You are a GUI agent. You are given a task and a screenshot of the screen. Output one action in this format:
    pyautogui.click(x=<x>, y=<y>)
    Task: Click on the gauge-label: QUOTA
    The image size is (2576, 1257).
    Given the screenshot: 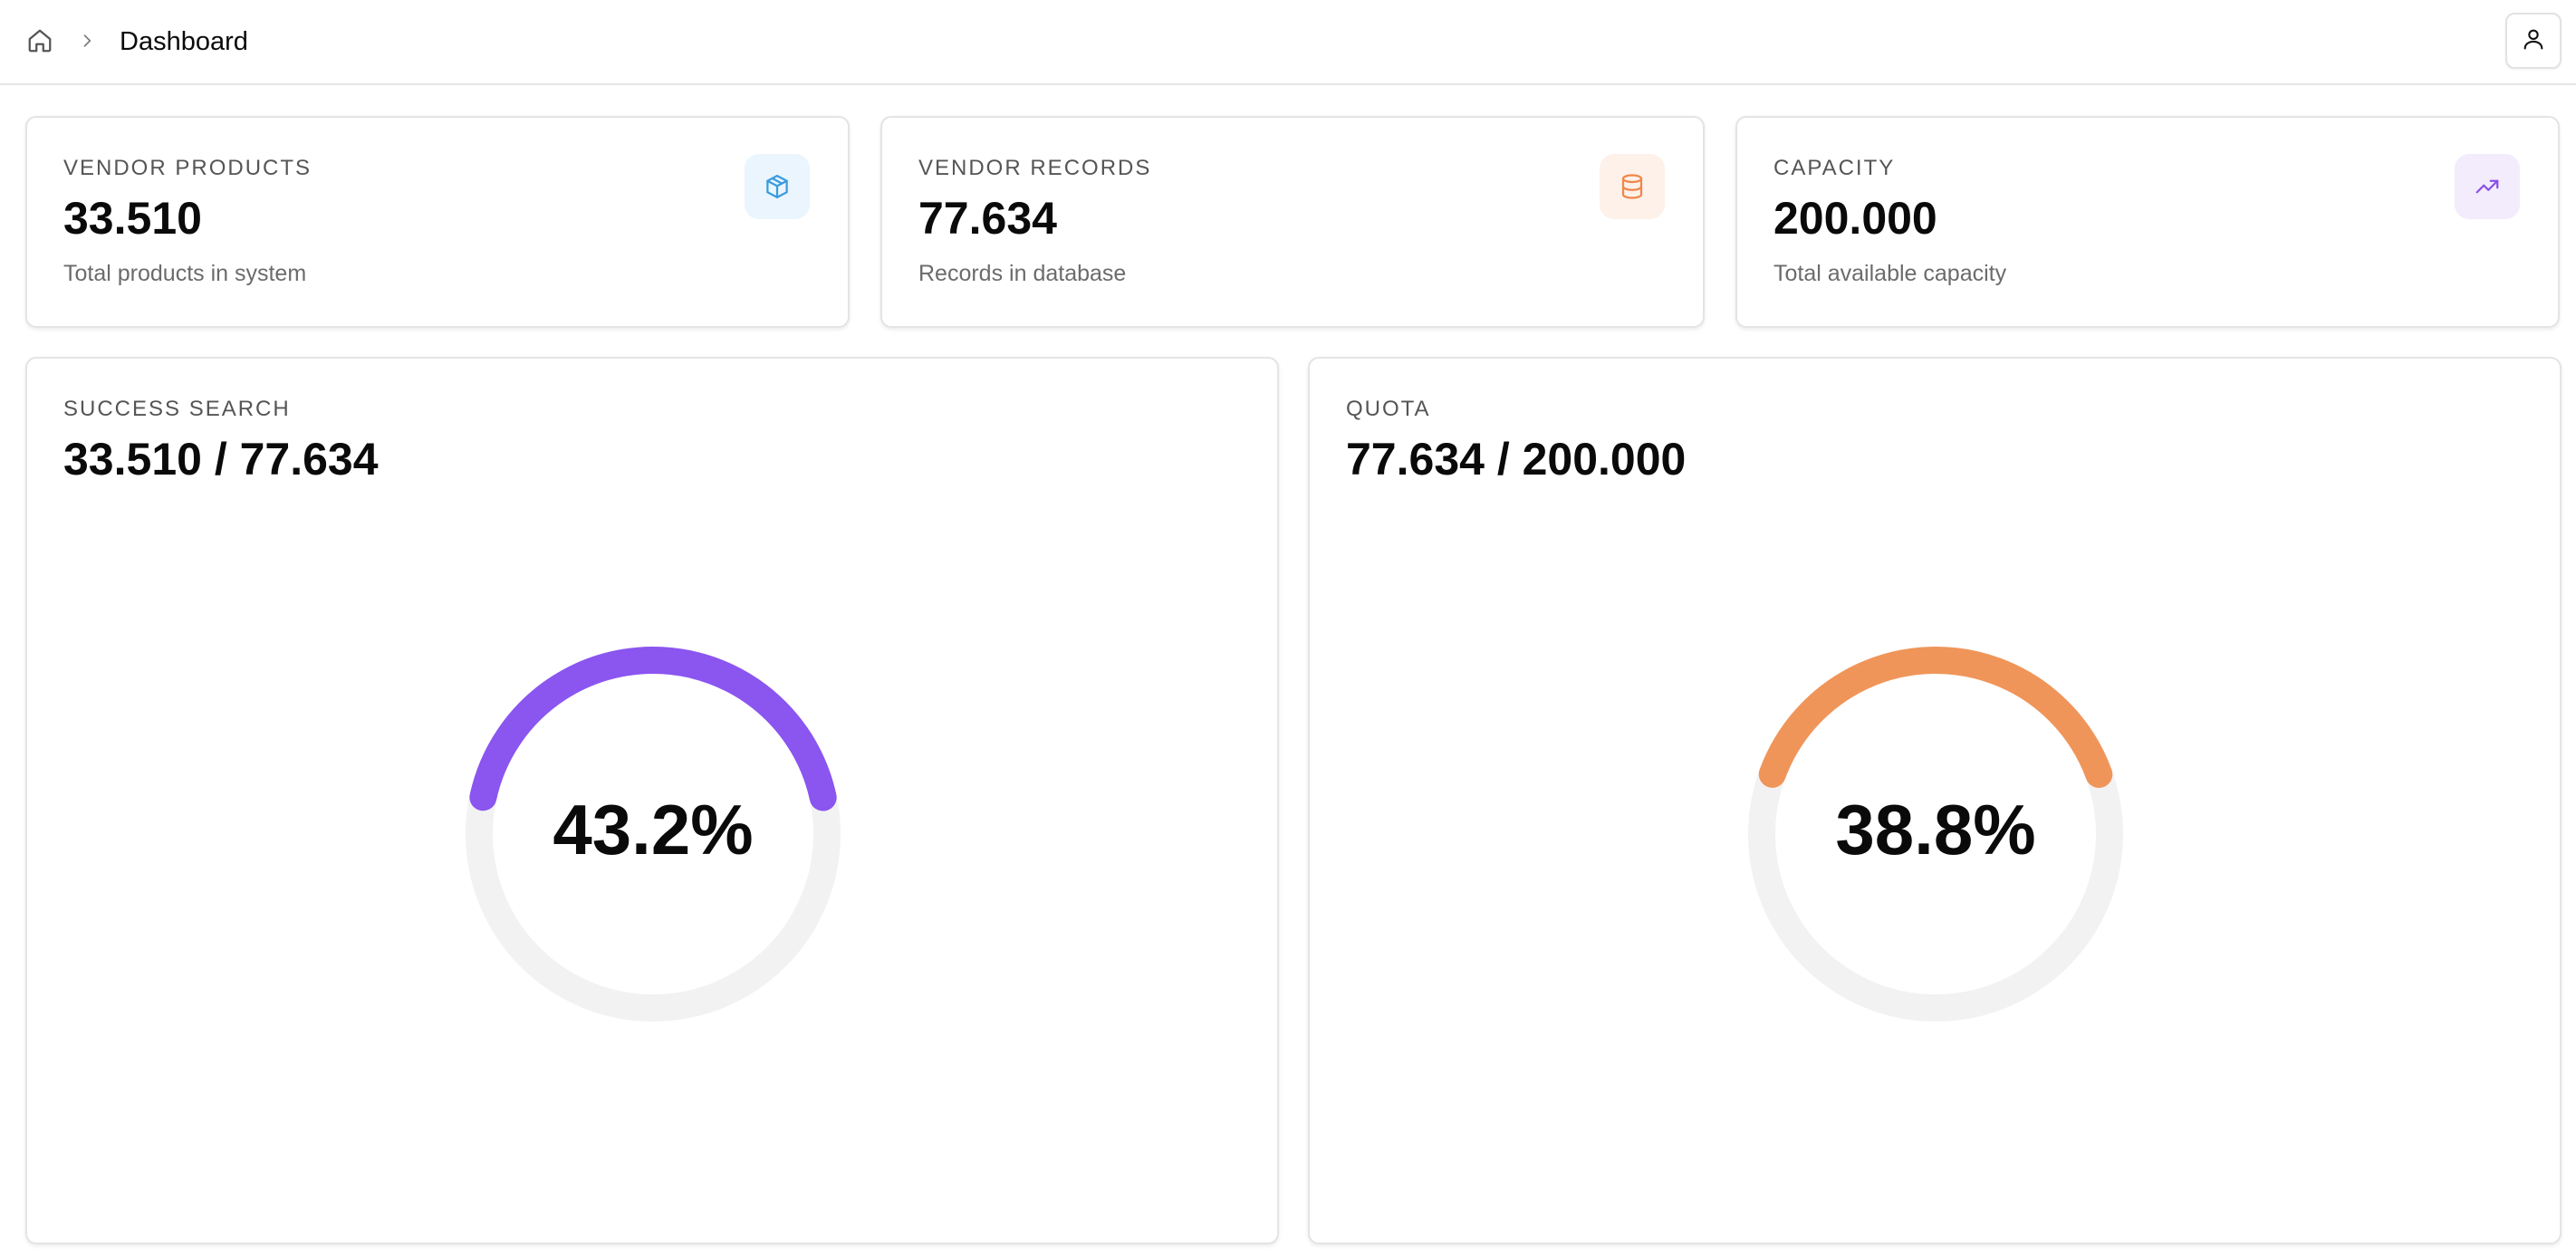 What is the action you would take?
    pyautogui.click(x=1388, y=409)
    